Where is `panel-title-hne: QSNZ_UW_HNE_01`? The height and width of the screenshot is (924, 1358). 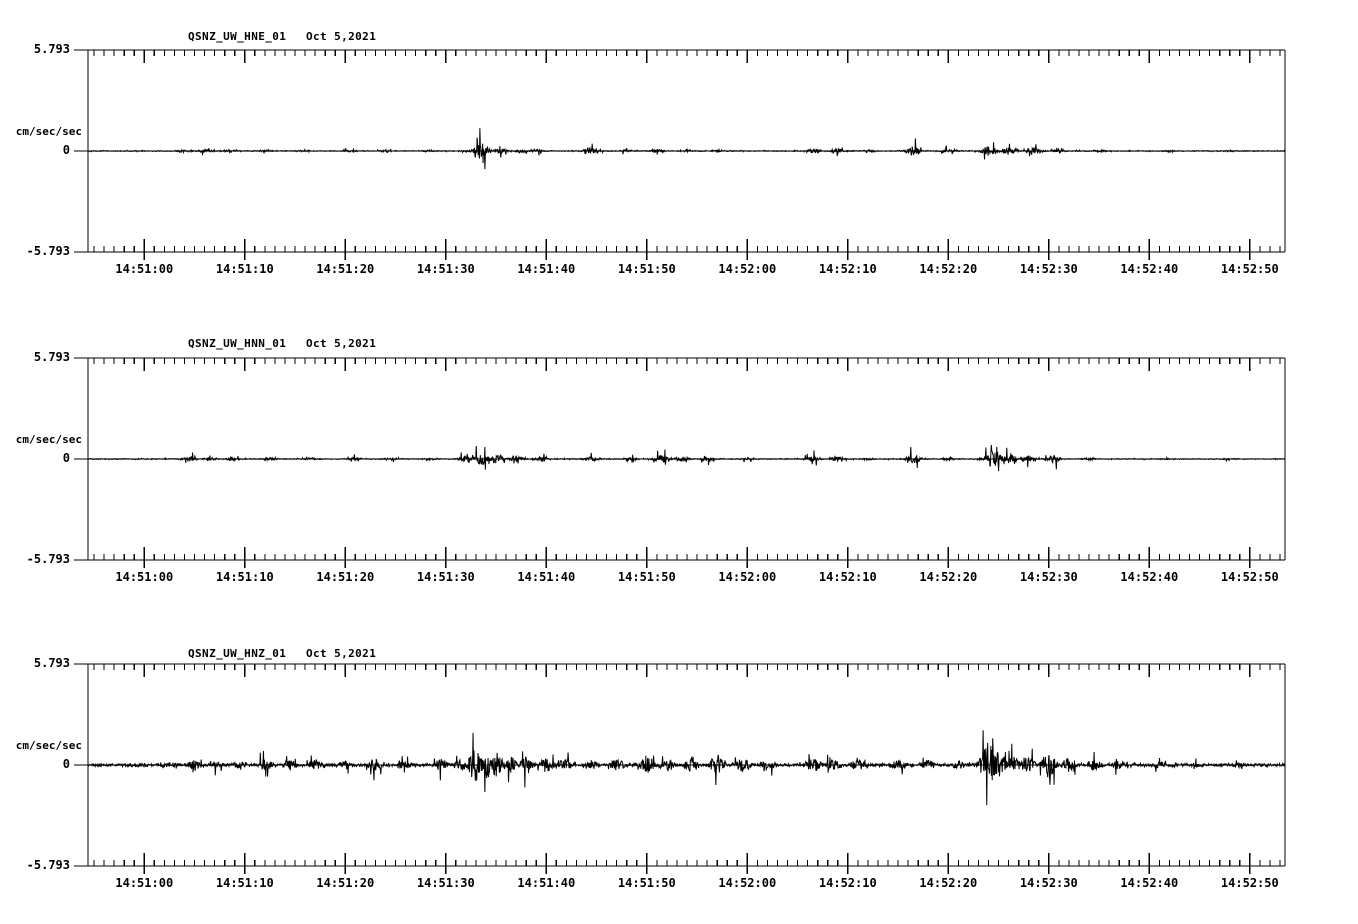 panel-title-hne: QSNZ_UW_HNE_01 is located at coordinates (237, 36).